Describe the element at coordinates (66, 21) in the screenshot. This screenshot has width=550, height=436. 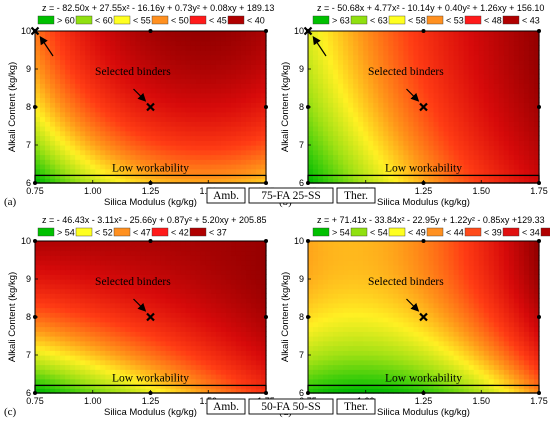
I see `legend-label: > 60` at that location.